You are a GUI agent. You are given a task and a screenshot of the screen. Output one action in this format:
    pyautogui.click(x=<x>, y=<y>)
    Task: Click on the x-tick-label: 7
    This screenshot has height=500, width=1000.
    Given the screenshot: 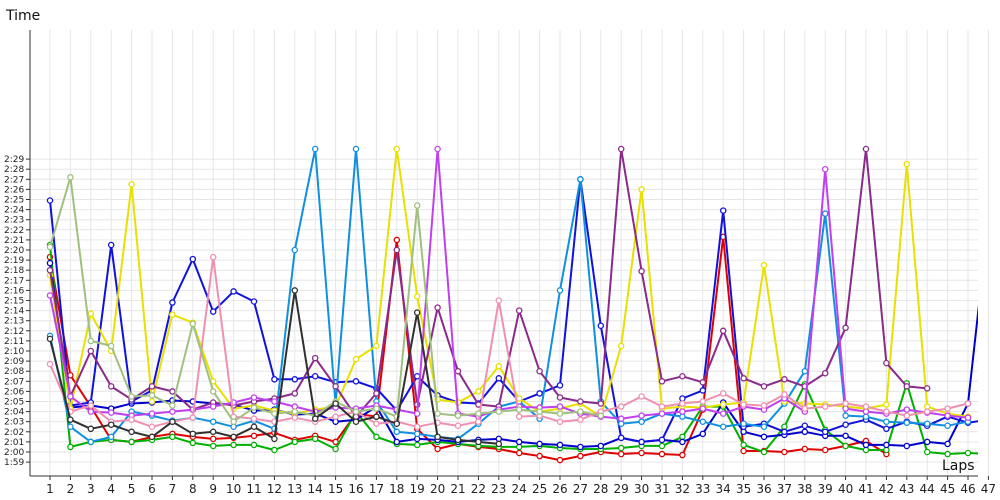 What is the action you would take?
    pyautogui.click(x=173, y=489)
    